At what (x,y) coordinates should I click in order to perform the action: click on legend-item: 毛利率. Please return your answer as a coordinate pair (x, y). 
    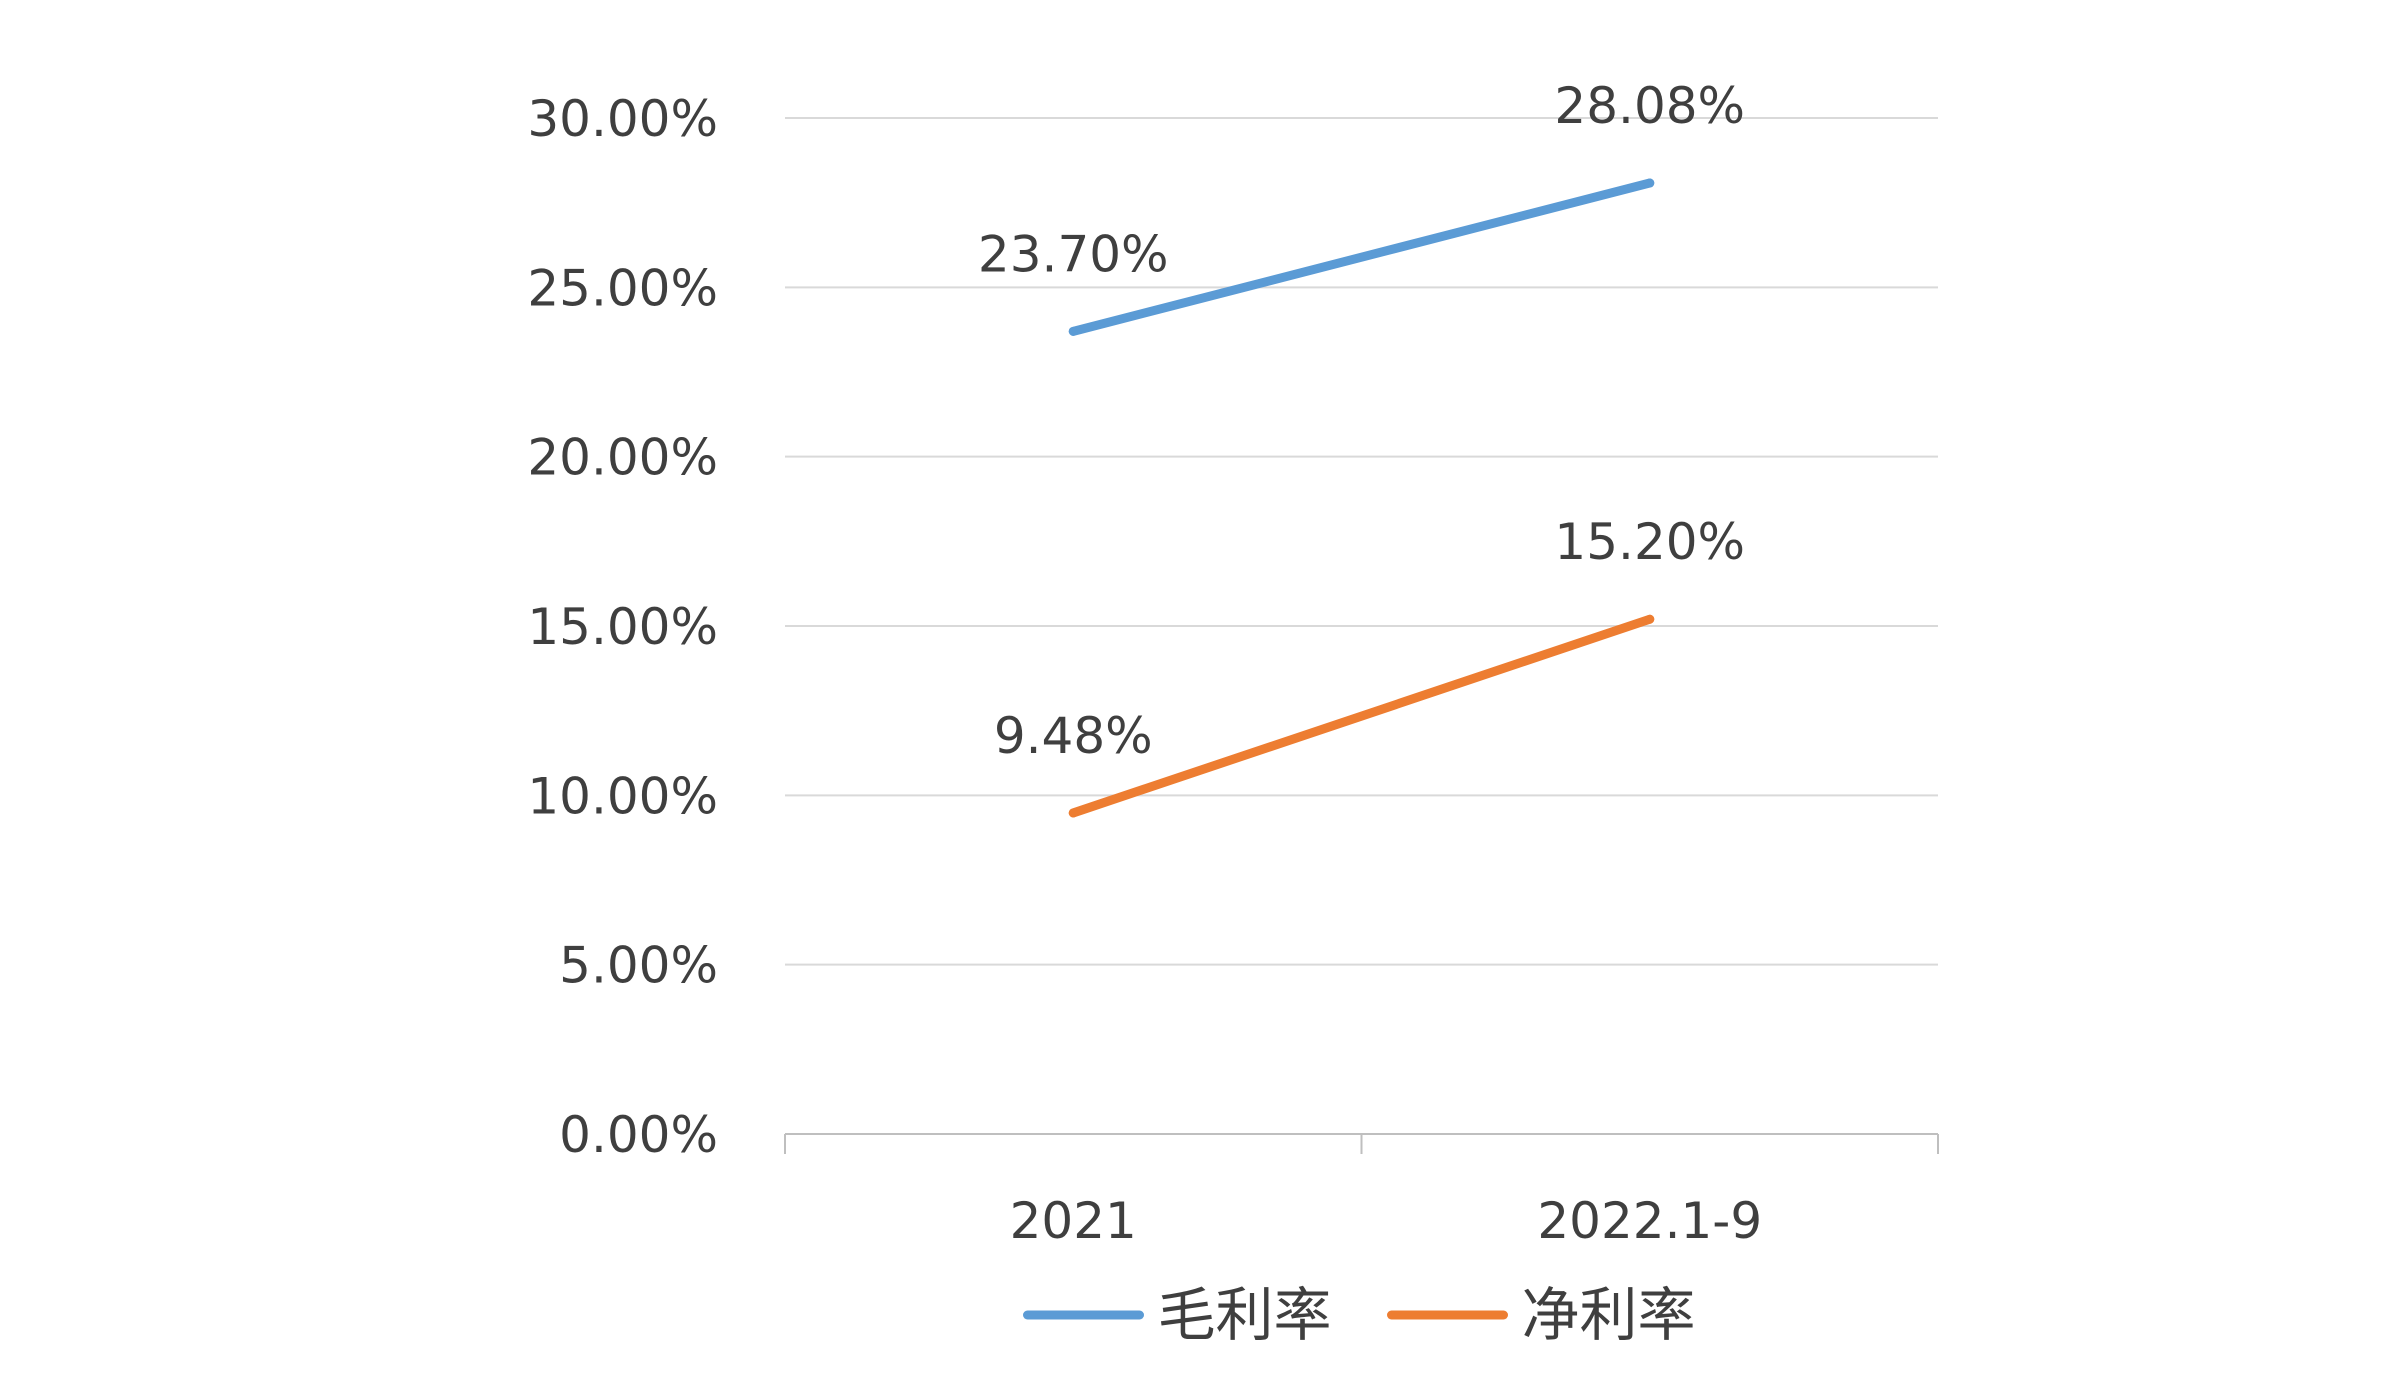
    Looking at the image, I should click on (1177, 1315).